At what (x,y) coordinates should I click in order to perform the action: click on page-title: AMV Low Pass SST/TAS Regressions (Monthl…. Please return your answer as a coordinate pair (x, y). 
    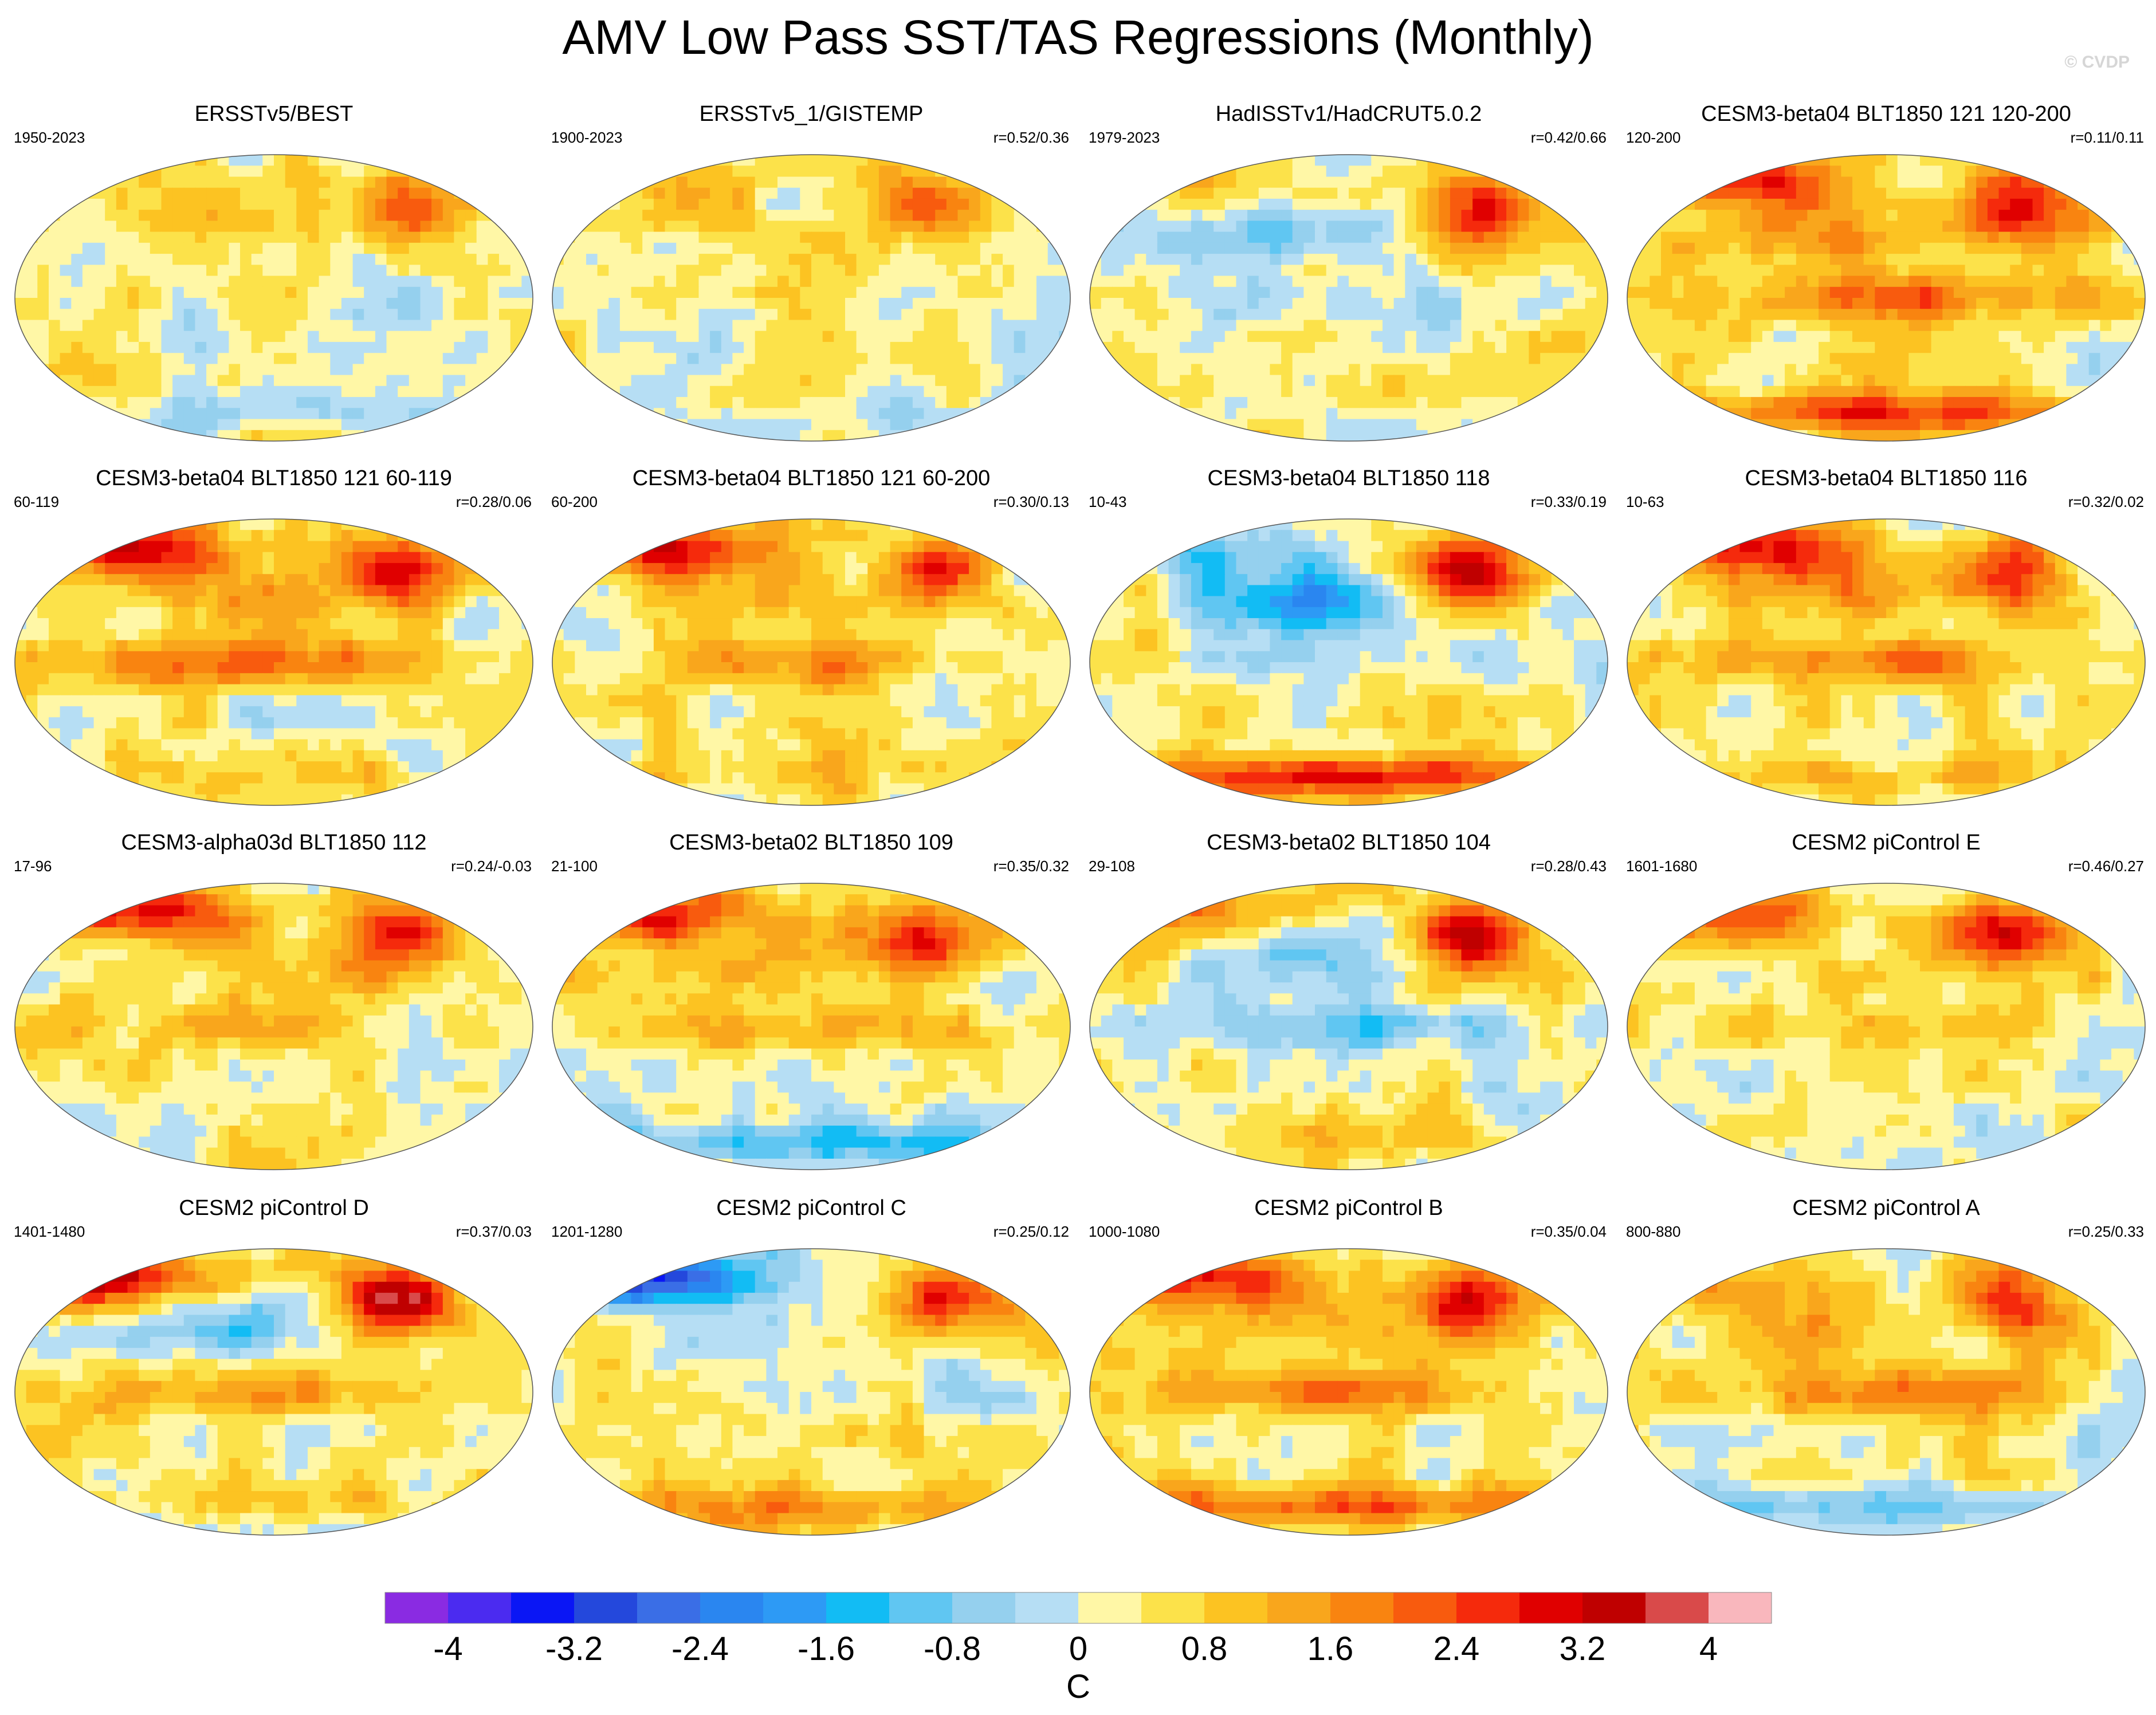
    Looking at the image, I should click on (1078, 37).